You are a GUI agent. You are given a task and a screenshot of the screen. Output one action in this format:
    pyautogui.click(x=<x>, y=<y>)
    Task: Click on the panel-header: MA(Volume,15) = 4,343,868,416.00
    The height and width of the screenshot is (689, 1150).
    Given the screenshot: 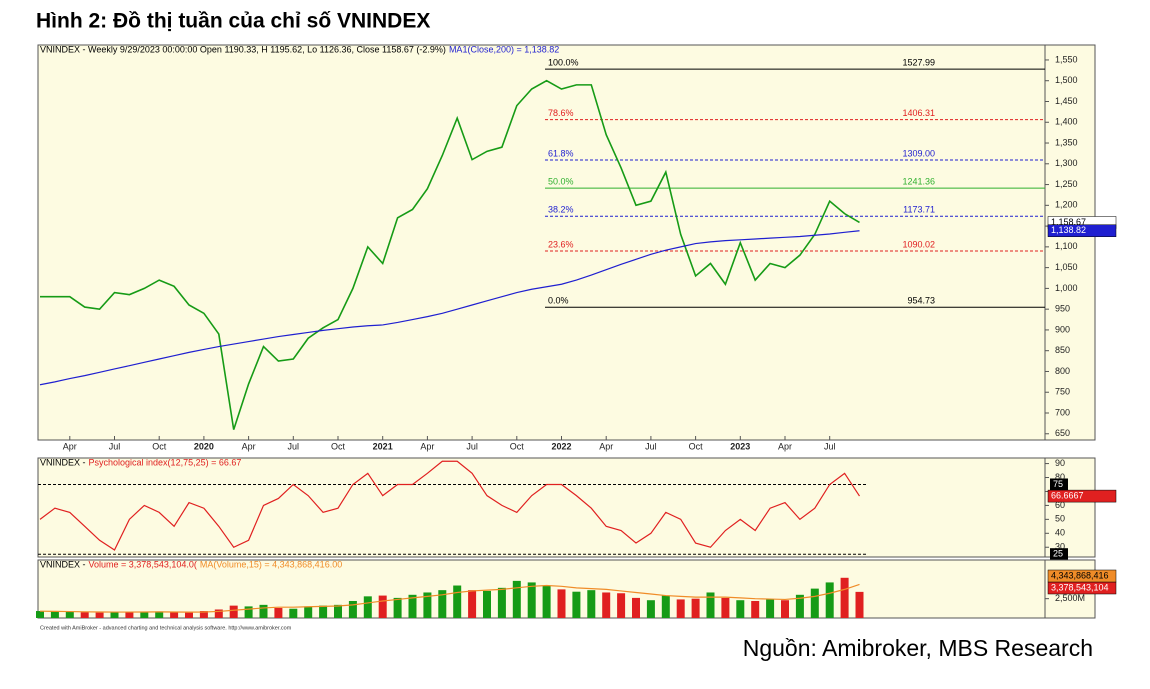 What is the action you would take?
    pyautogui.click(x=271, y=564)
    